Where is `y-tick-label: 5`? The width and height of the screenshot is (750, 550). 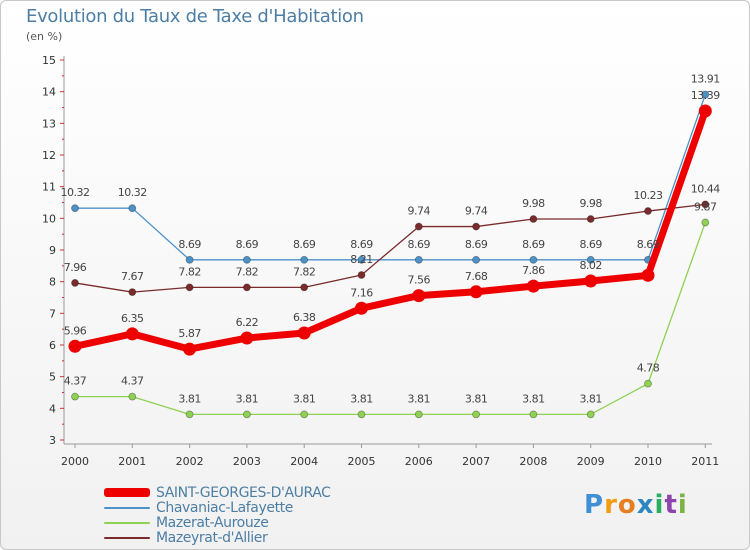 y-tick-label: 5 is located at coordinates (52, 377).